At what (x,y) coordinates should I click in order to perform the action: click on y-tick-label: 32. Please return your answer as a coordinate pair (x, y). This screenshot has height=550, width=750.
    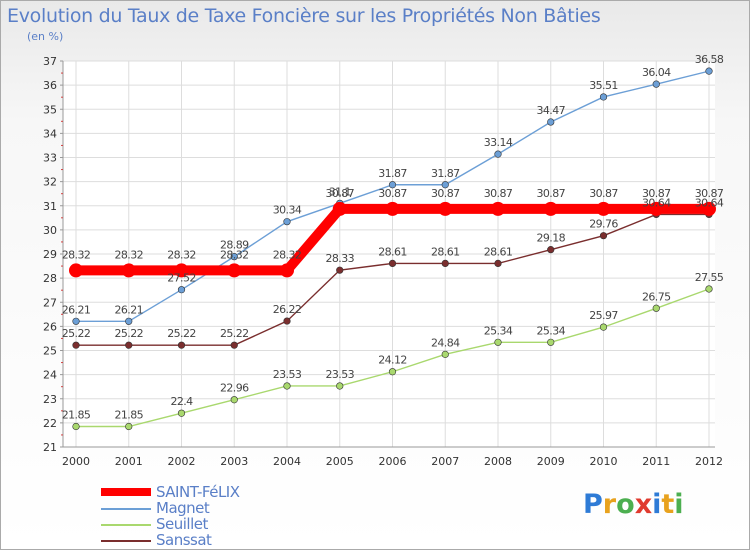
    Looking at the image, I should click on (50, 182).